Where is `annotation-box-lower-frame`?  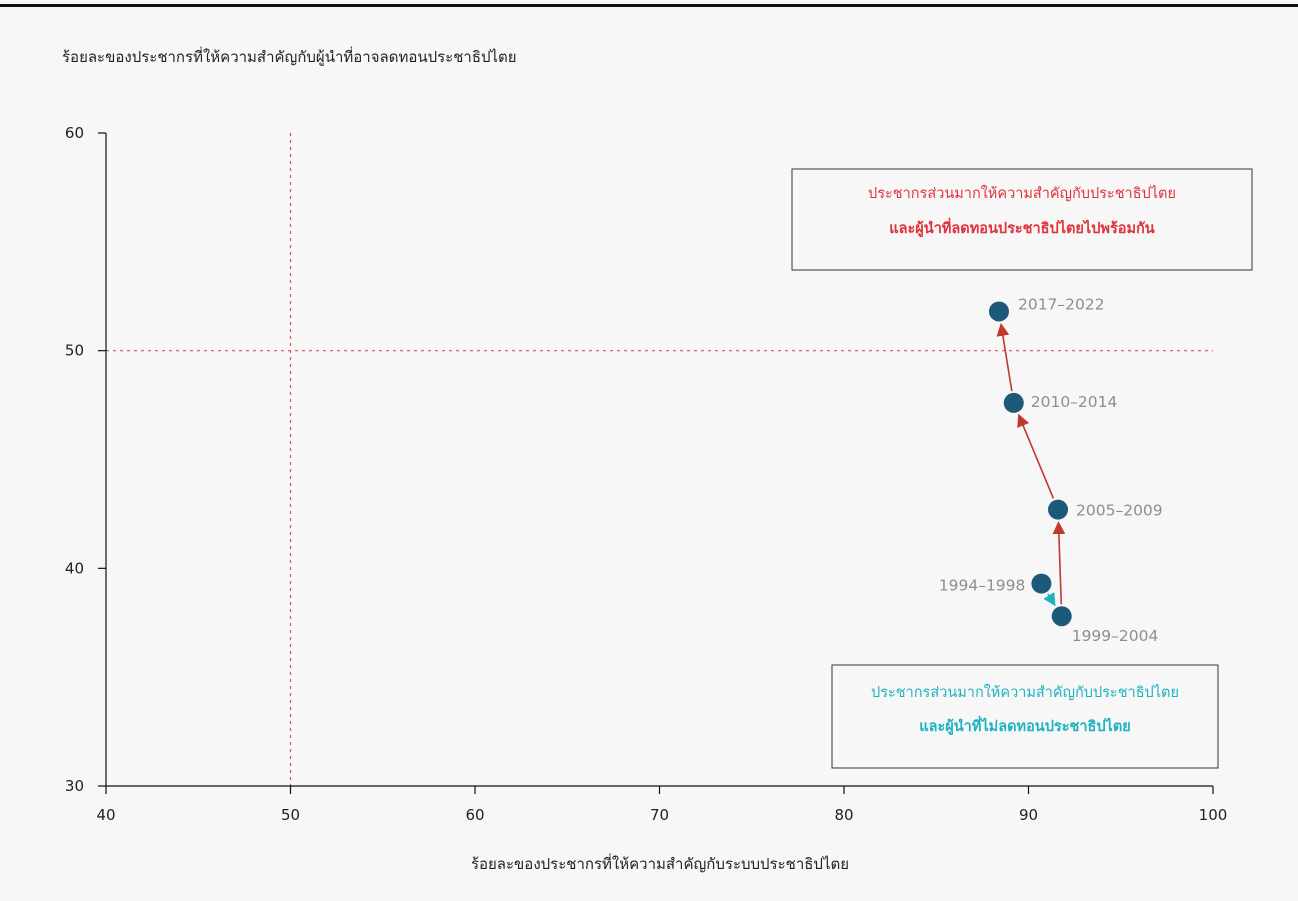 annotation-box-lower-frame is located at coordinates (1025, 716).